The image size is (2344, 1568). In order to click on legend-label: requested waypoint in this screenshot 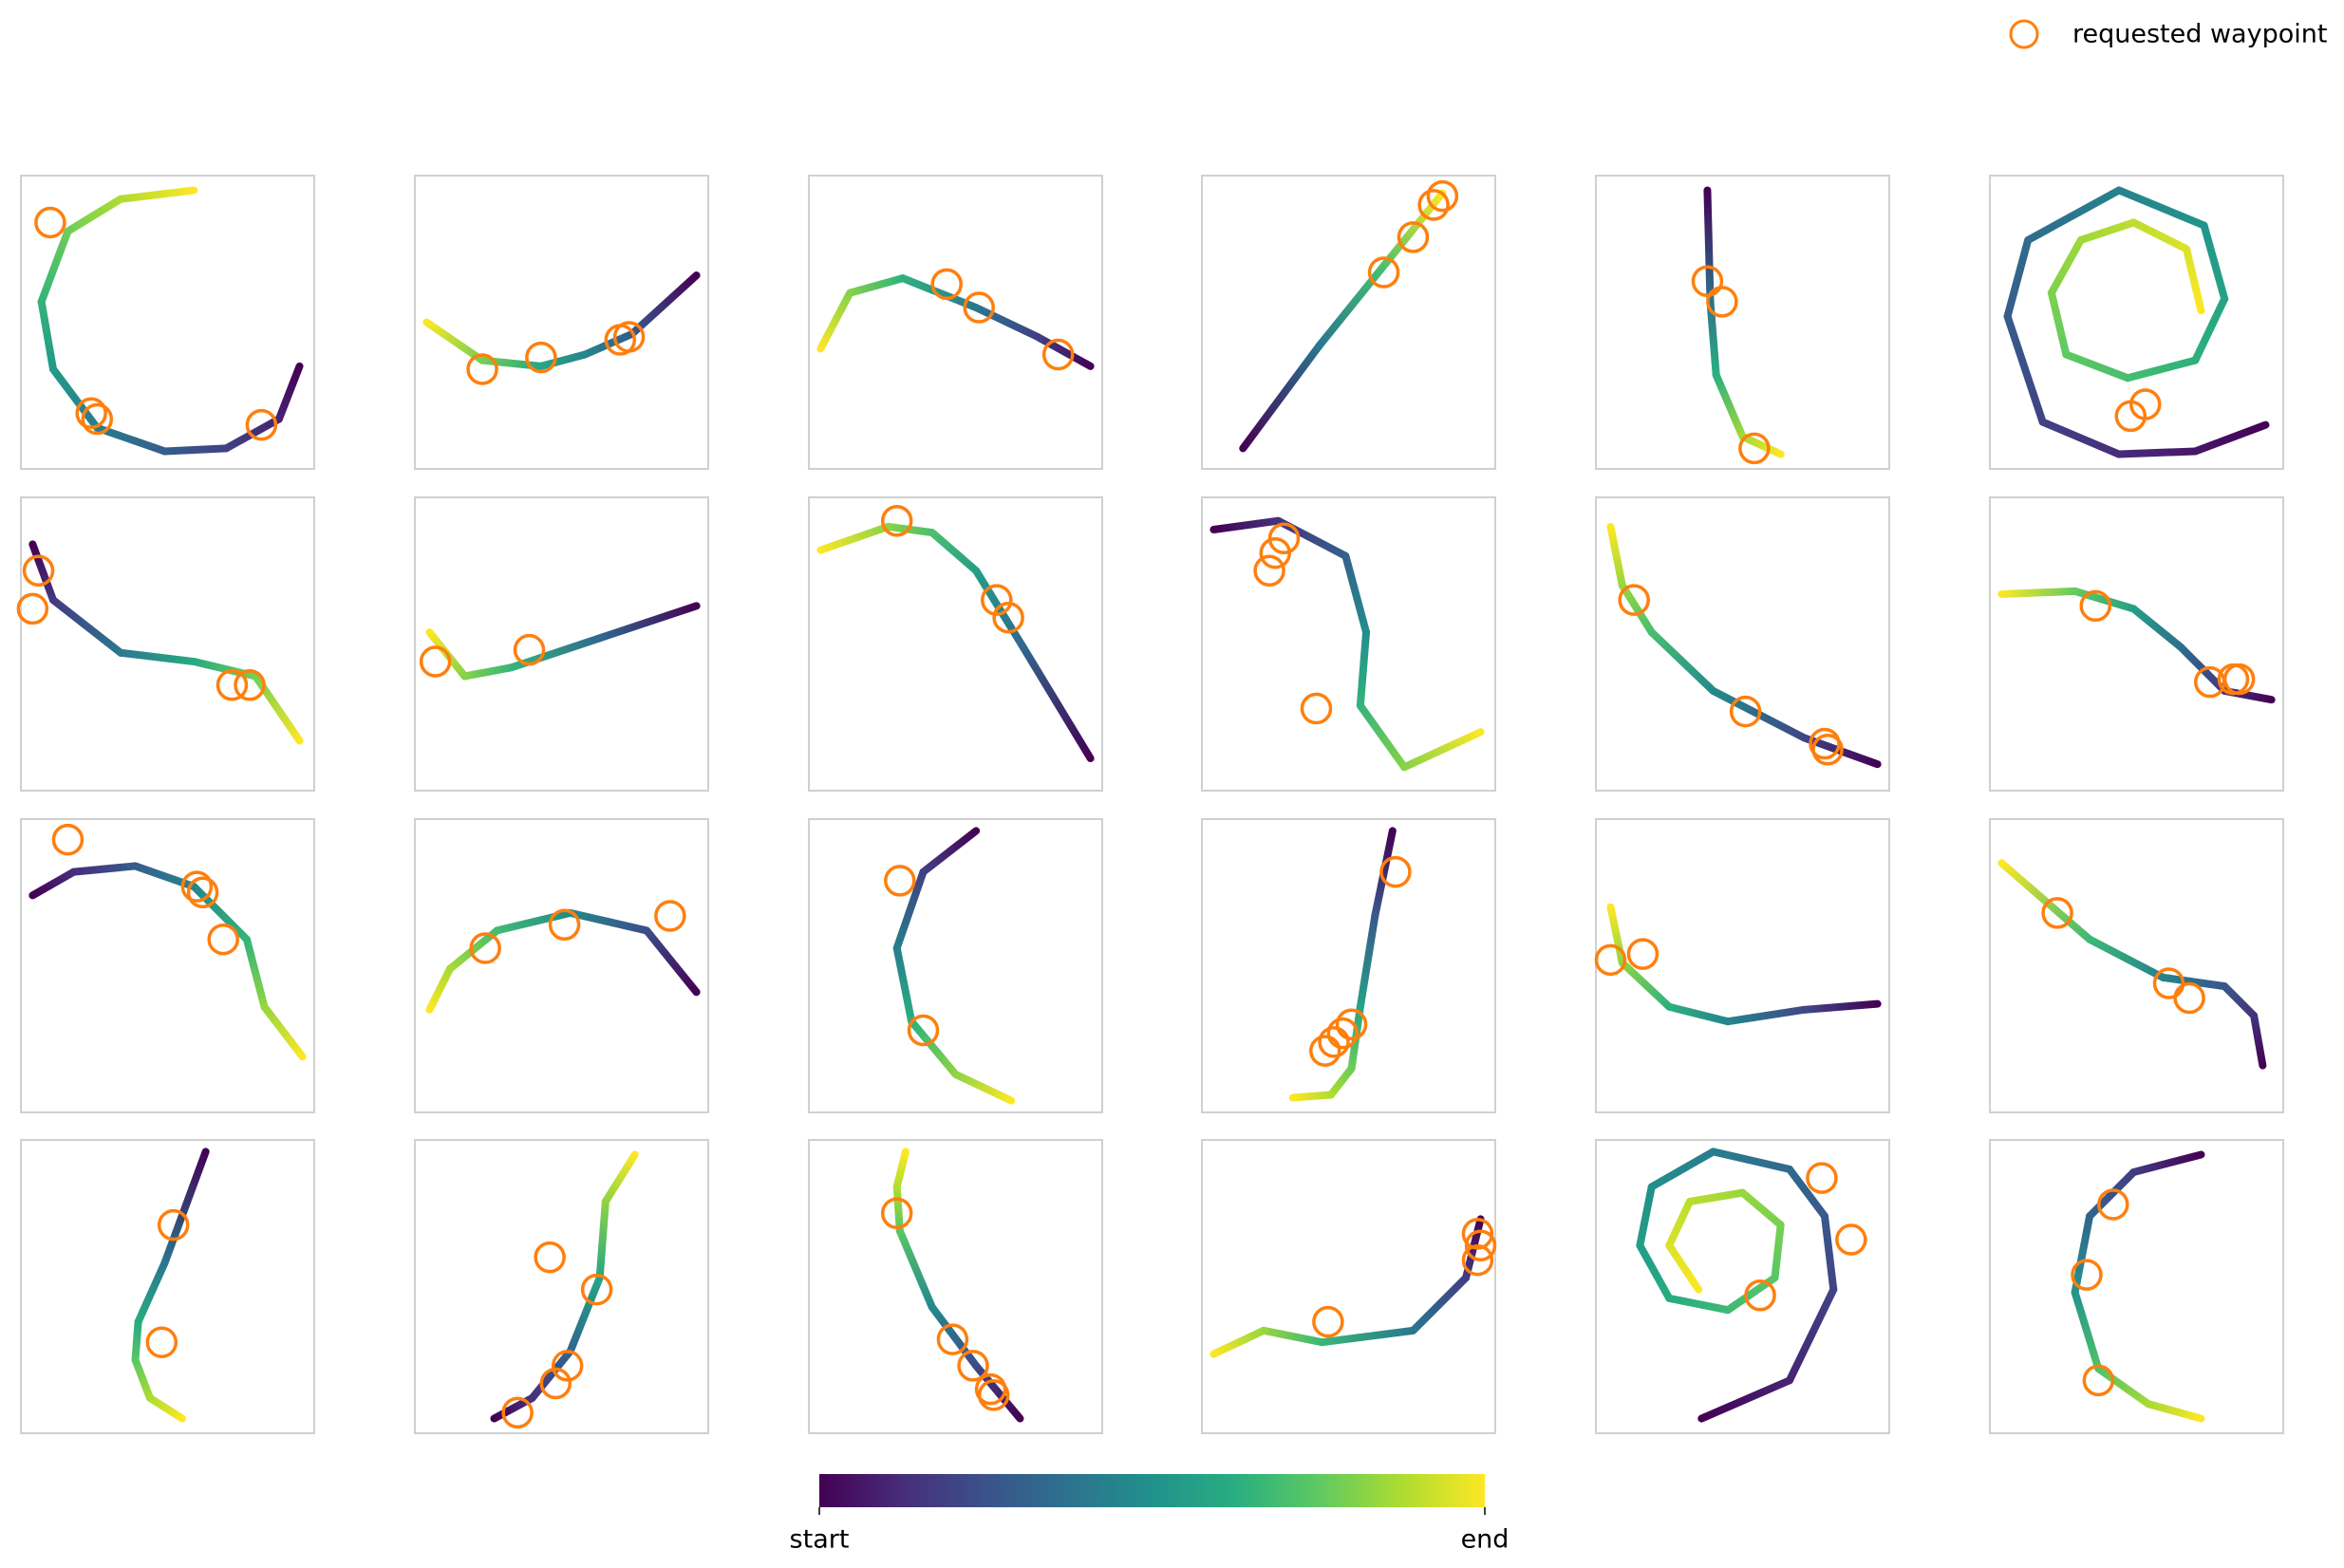, I will do `click(2199, 34)`.